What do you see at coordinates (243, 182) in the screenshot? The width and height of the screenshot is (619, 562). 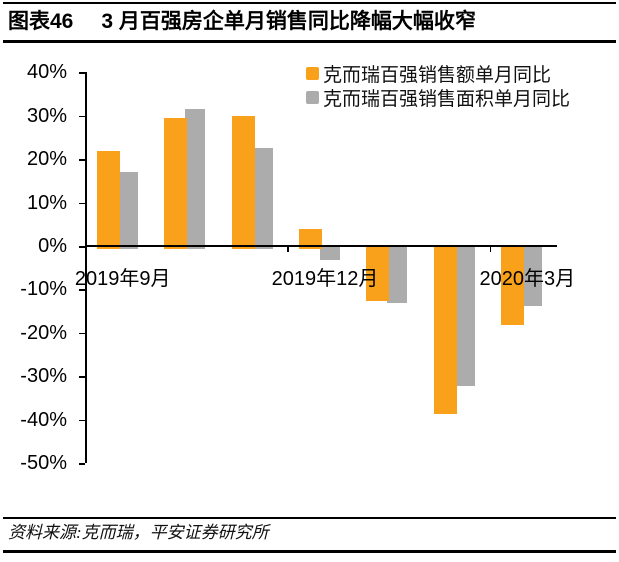 I see `bar-sales-value-2019年11月` at bounding box center [243, 182].